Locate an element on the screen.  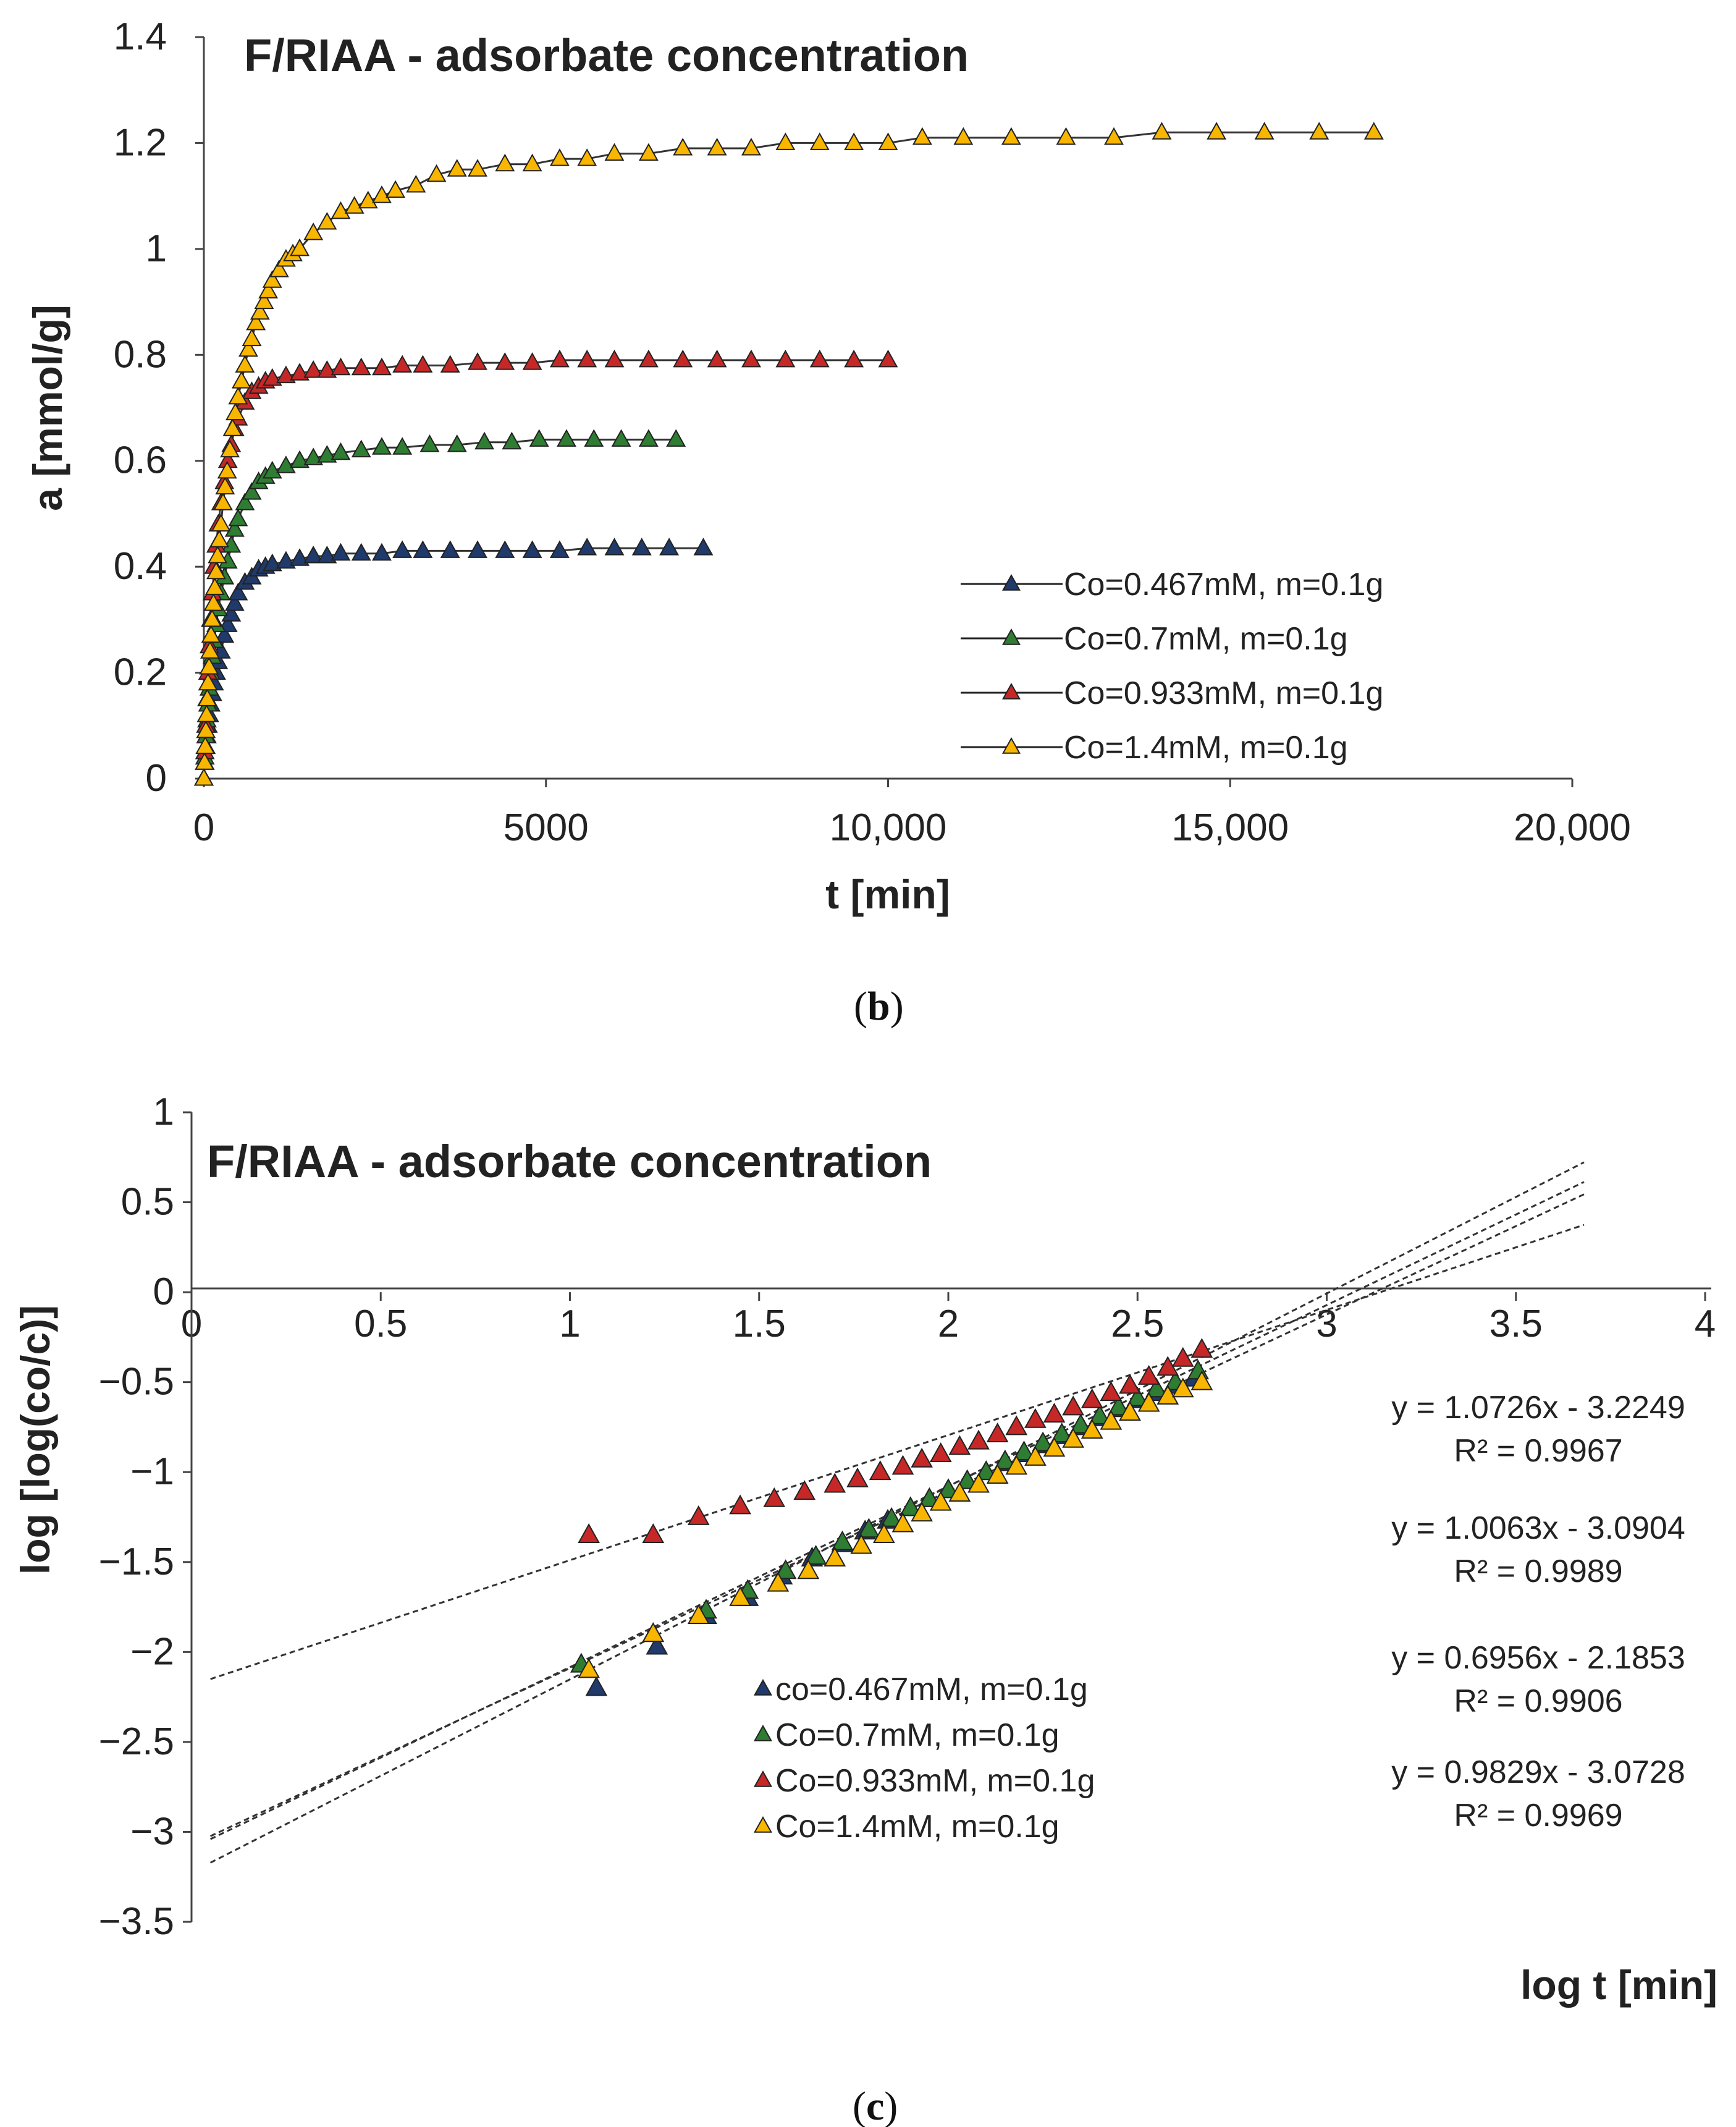
panel-c-y-tick-label: −0.5 is located at coordinates (136, 1382).